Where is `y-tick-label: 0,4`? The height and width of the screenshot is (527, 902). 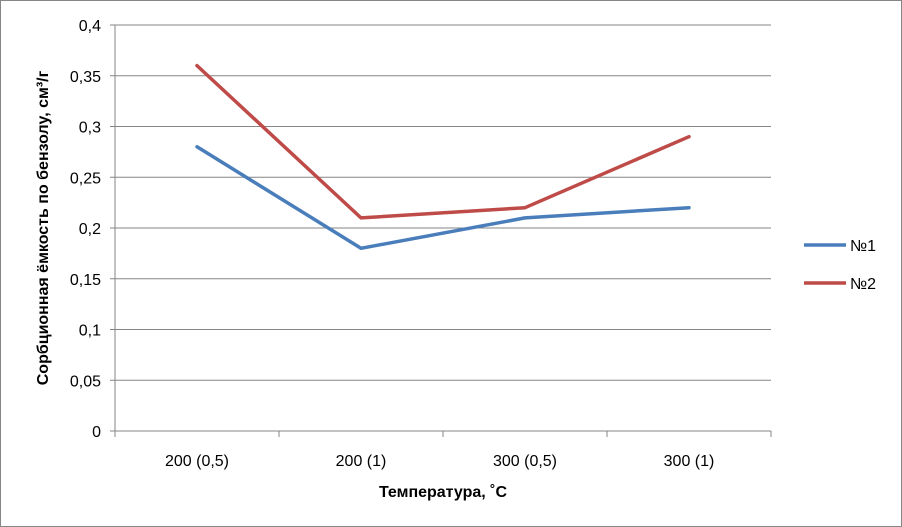 y-tick-label: 0,4 is located at coordinates (90, 26).